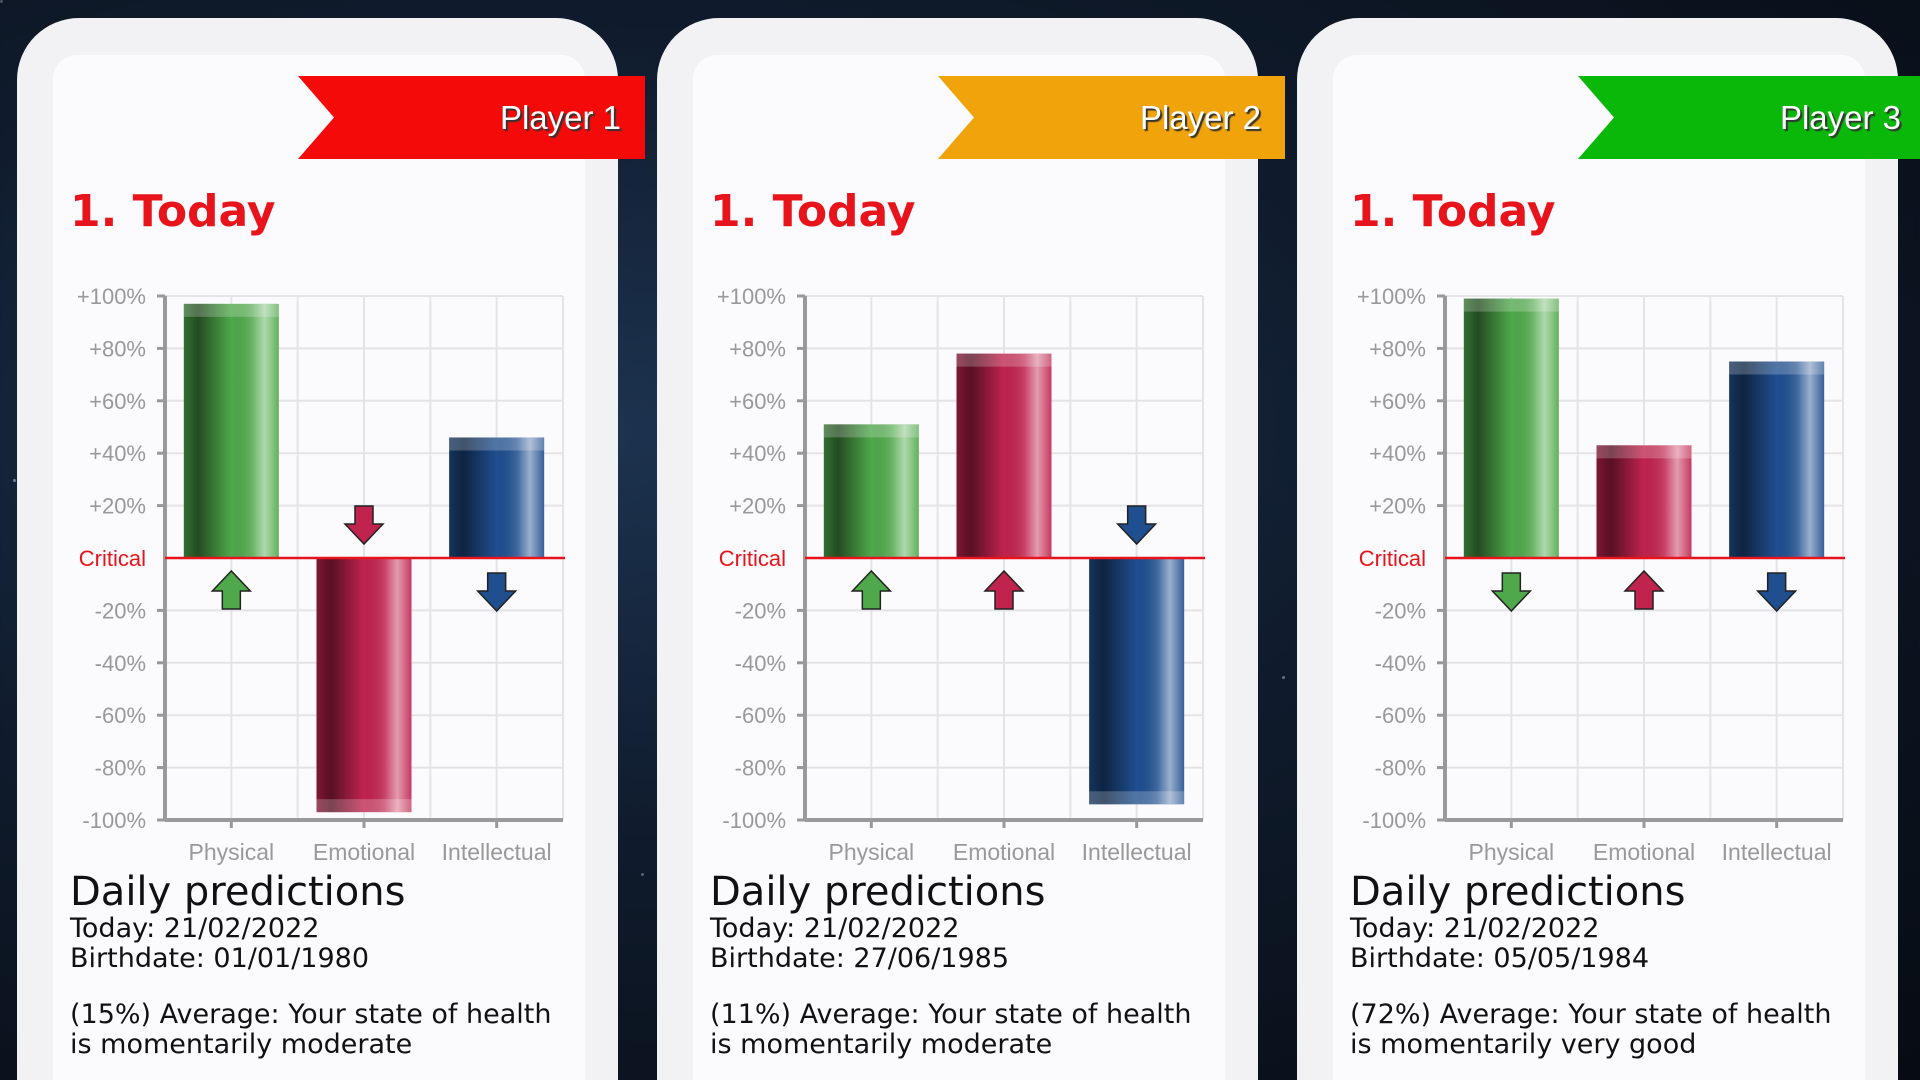  I want to click on birthdate: Birthdate: 27/06/1985, so click(860, 958).